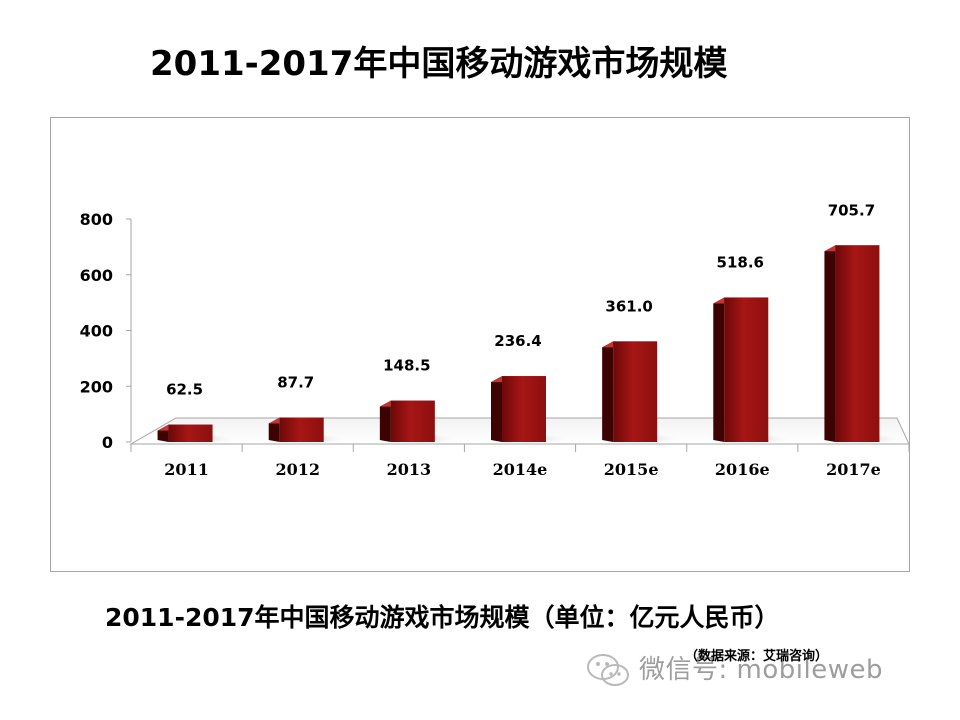  What do you see at coordinates (761, 670) in the screenshot?
I see `watermark-text: 微信号: mobileweb` at bounding box center [761, 670].